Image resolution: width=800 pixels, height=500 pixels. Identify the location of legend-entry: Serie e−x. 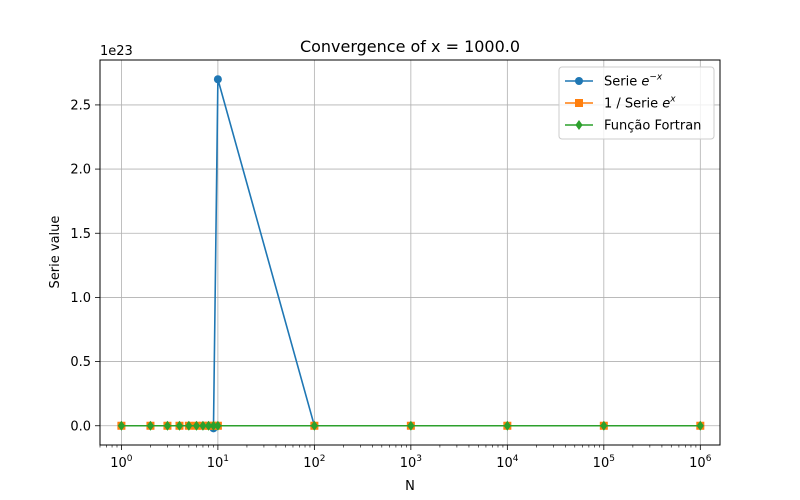
(614, 81).